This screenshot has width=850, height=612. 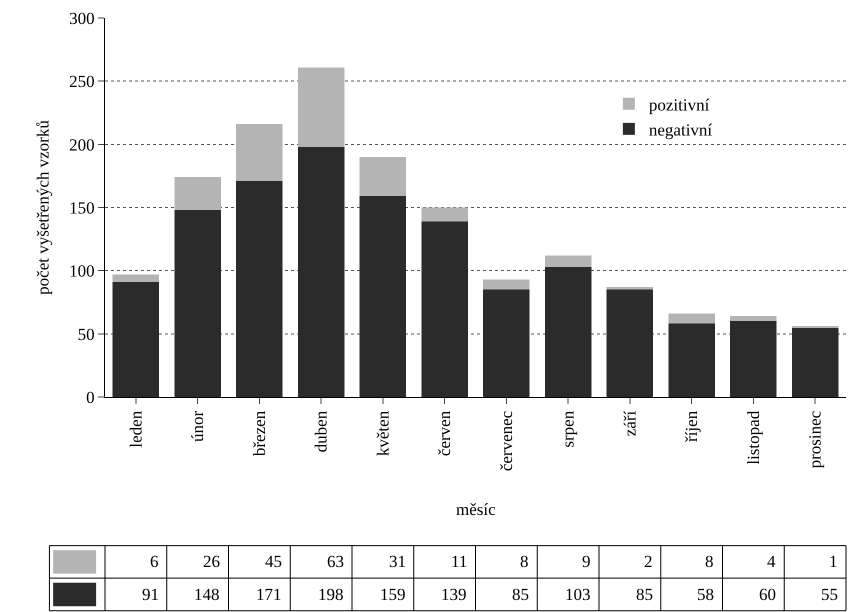 I want to click on data-label: 139, so click(x=453, y=594).